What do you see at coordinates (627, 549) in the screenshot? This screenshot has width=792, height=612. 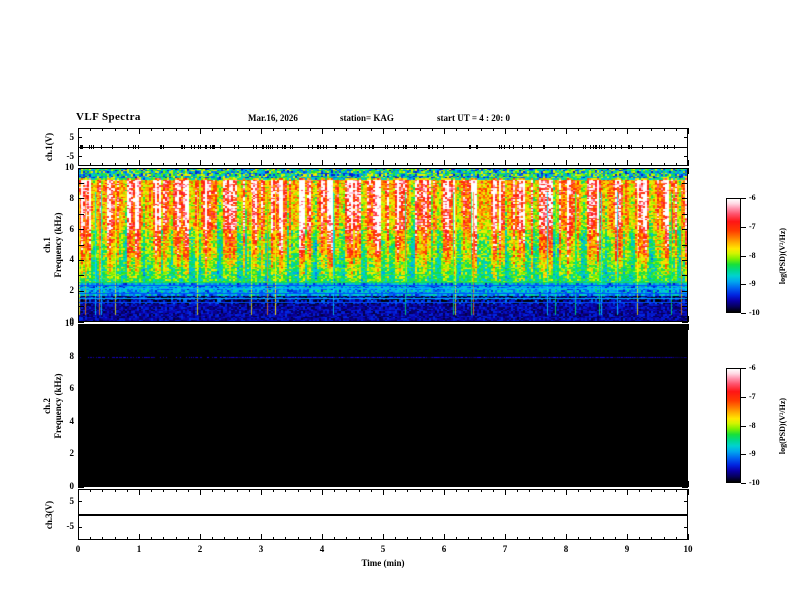 I see `x-tick-label-9: 9` at bounding box center [627, 549].